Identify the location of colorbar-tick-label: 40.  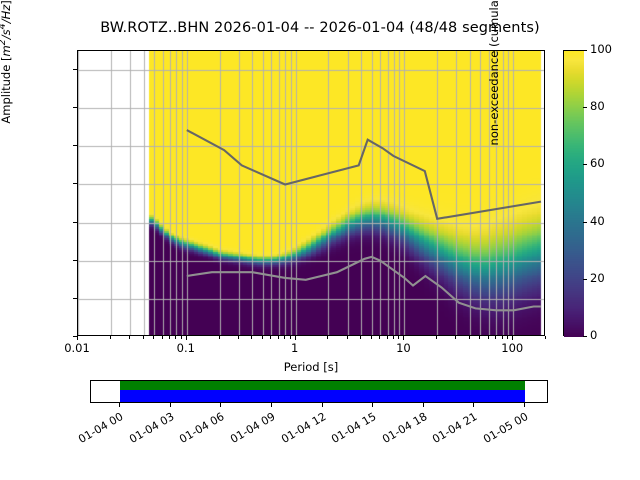
(597, 220).